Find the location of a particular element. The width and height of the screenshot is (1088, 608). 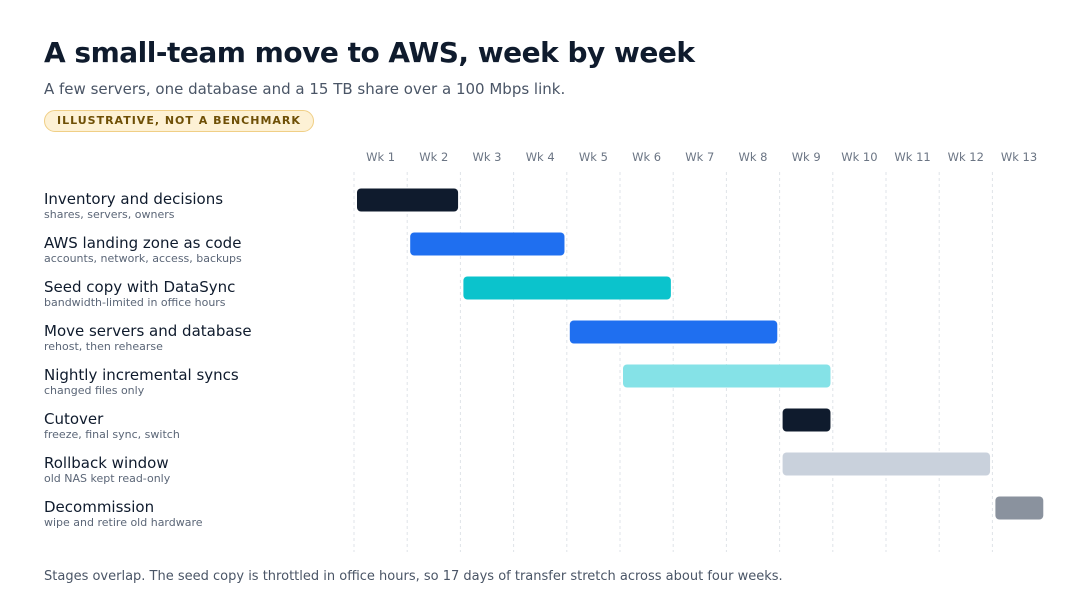

week-tick-label: Wk 11 is located at coordinates (912, 157).